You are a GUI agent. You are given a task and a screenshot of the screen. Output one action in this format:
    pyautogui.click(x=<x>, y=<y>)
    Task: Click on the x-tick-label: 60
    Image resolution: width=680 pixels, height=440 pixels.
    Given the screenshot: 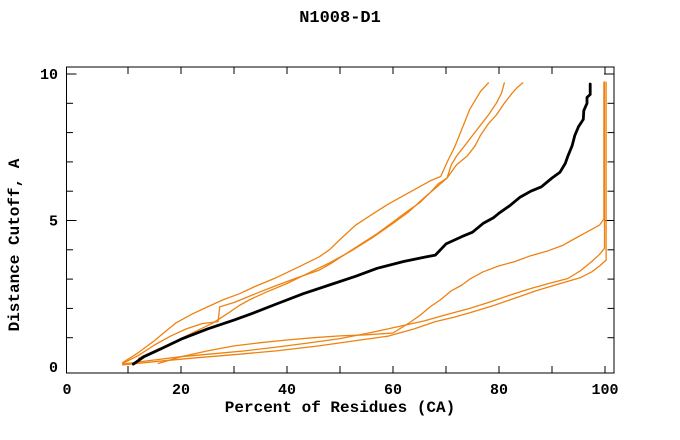 What is the action you would take?
    pyautogui.click(x=393, y=390)
    